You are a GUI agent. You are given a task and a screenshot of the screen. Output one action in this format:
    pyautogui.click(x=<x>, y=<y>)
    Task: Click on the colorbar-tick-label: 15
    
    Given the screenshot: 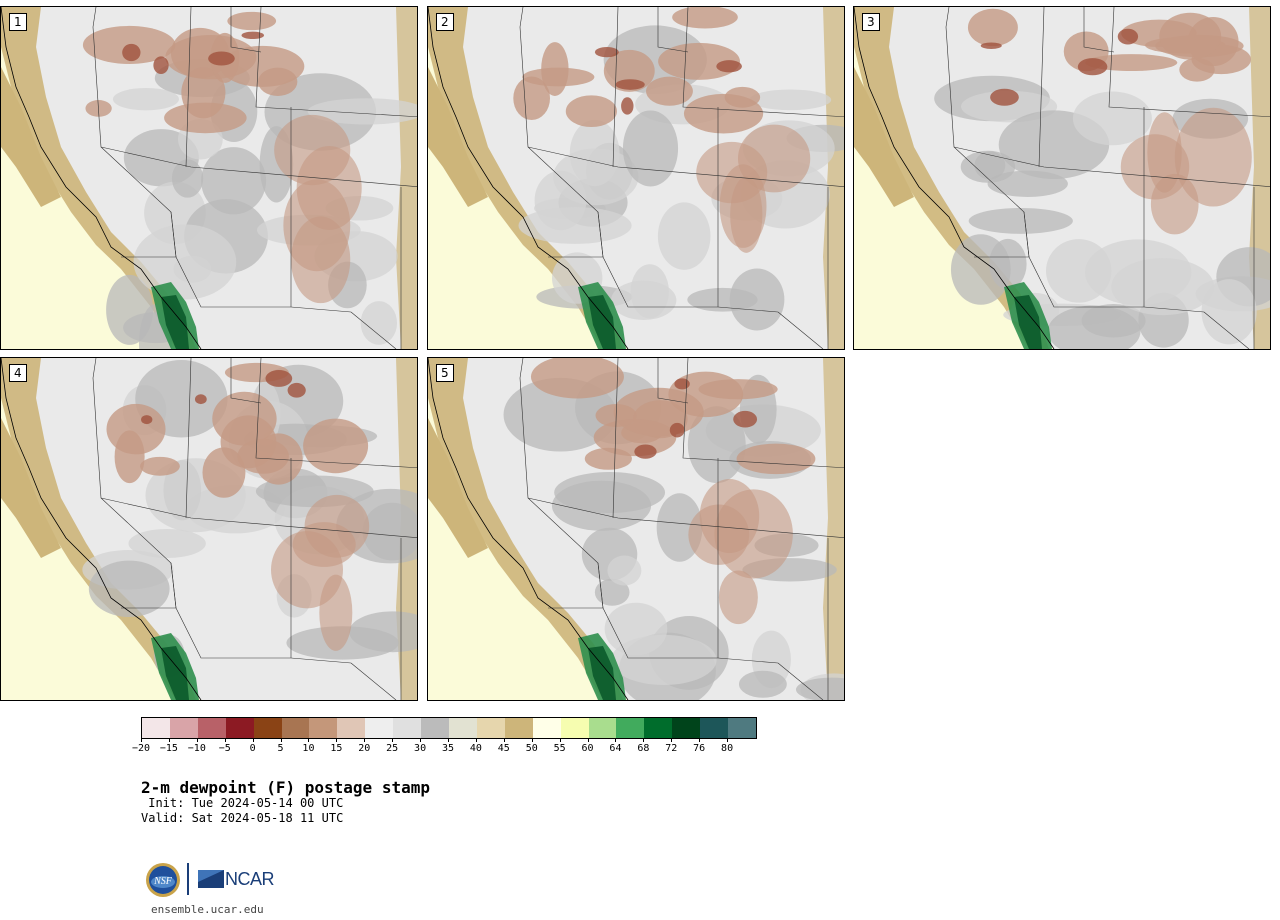 What is the action you would take?
    pyautogui.click(x=336, y=748)
    